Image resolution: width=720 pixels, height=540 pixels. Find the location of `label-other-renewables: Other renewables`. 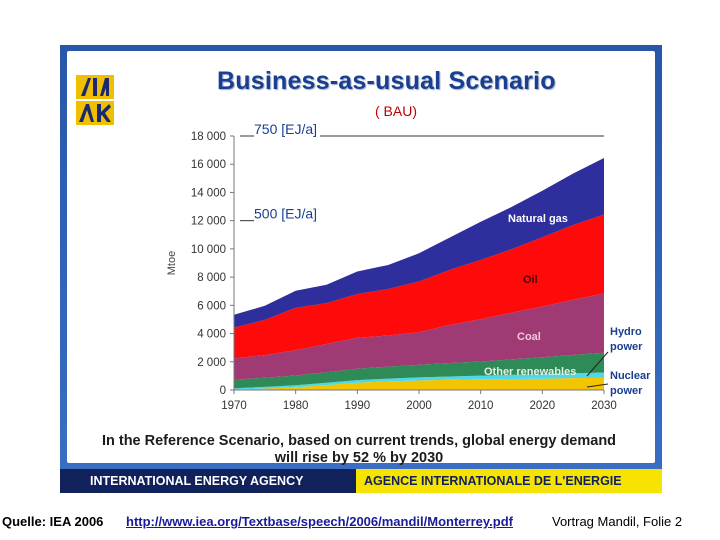

label-other-renewables: Other renewables is located at coordinates (530, 372).